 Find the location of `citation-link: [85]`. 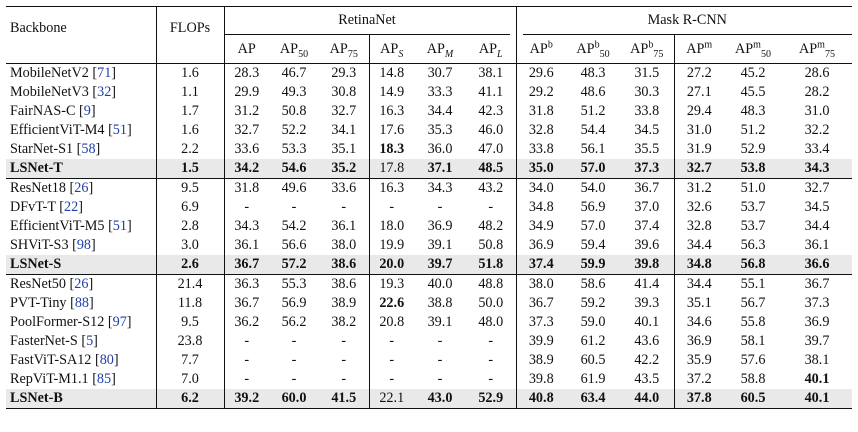

citation-link: [85] is located at coordinates (102, 379).